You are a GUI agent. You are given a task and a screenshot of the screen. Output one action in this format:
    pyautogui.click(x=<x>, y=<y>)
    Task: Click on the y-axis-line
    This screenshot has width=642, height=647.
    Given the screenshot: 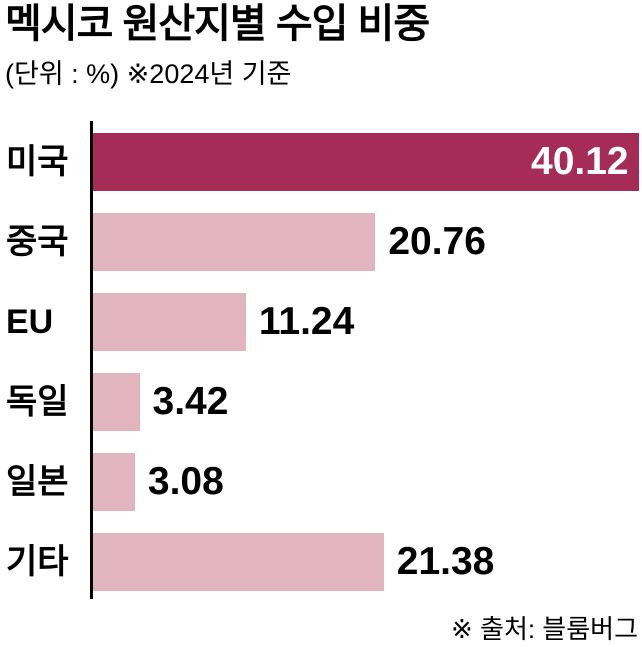 What is the action you would take?
    pyautogui.click(x=91, y=360)
    